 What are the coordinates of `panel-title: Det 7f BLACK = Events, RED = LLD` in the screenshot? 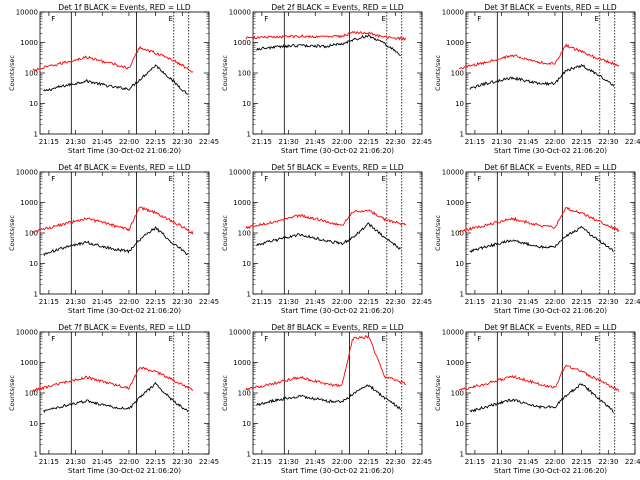 It's located at (124, 327).